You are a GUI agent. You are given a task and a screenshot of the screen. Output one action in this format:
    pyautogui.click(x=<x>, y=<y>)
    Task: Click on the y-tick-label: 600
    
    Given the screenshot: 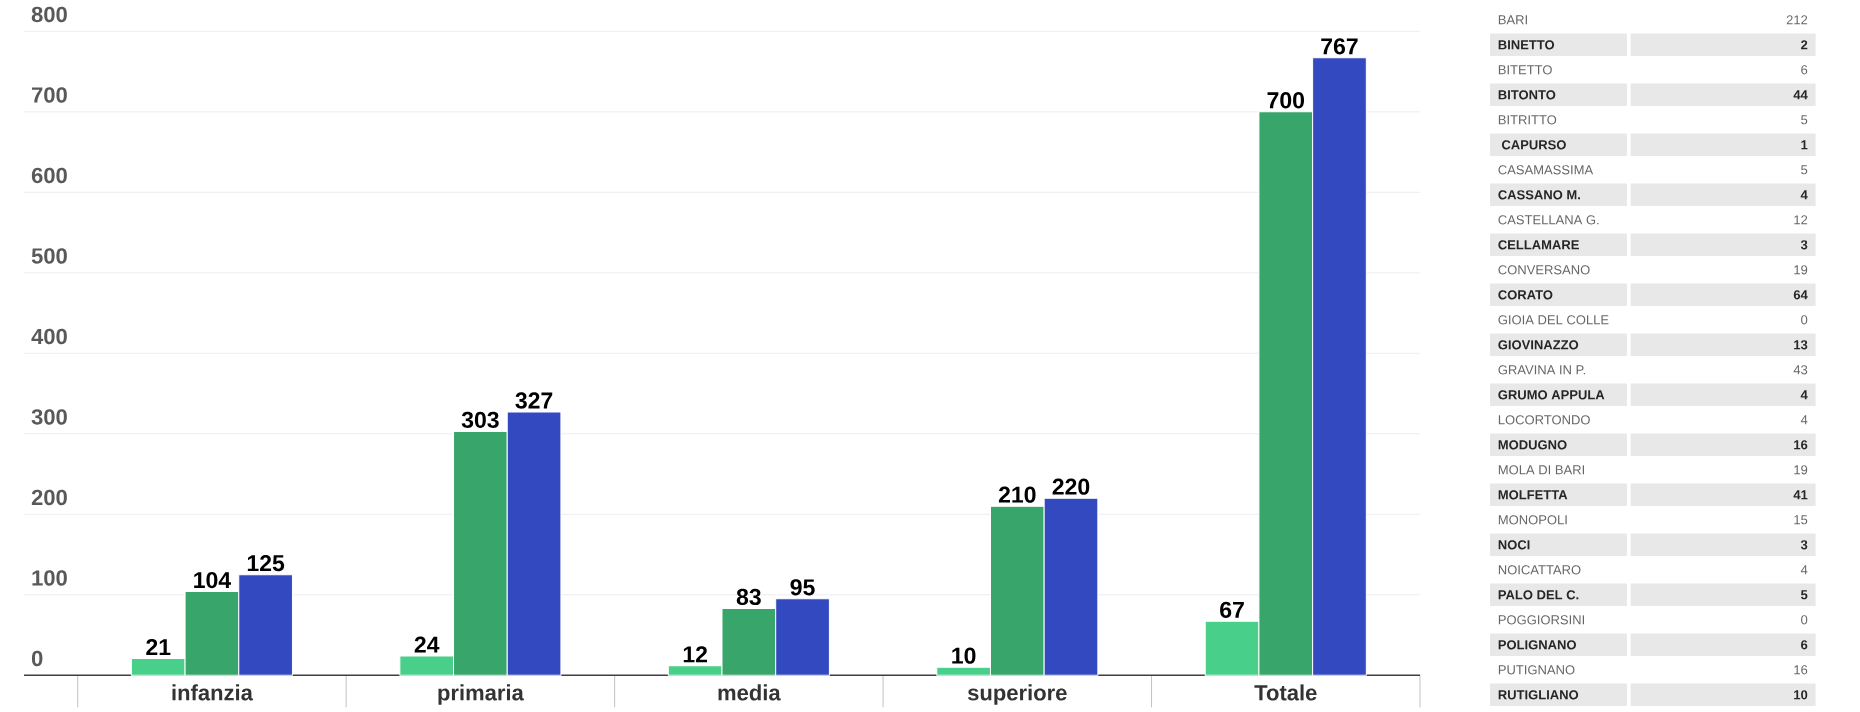 What is the action you would take?
    pyautogui.click(x=49, y=175)
    